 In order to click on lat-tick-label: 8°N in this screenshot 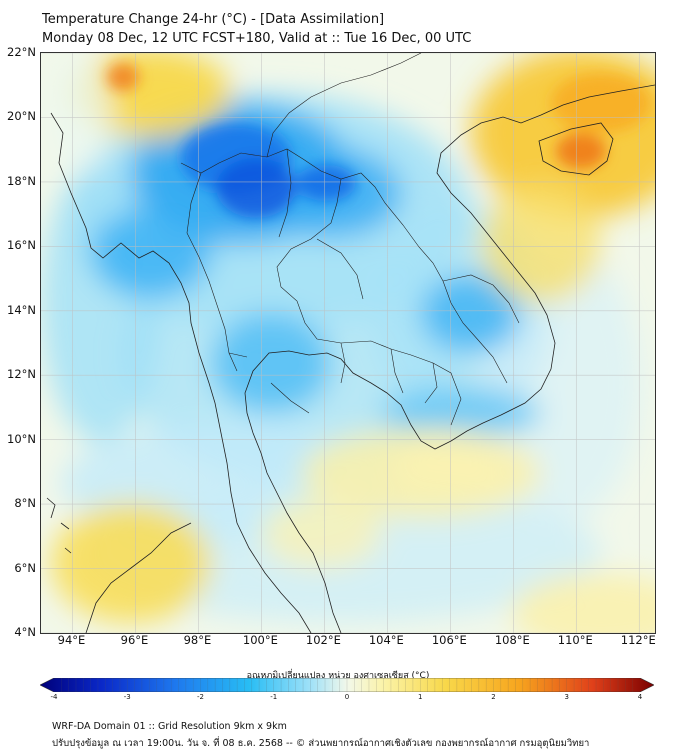, I will do `click(25, 503)`.